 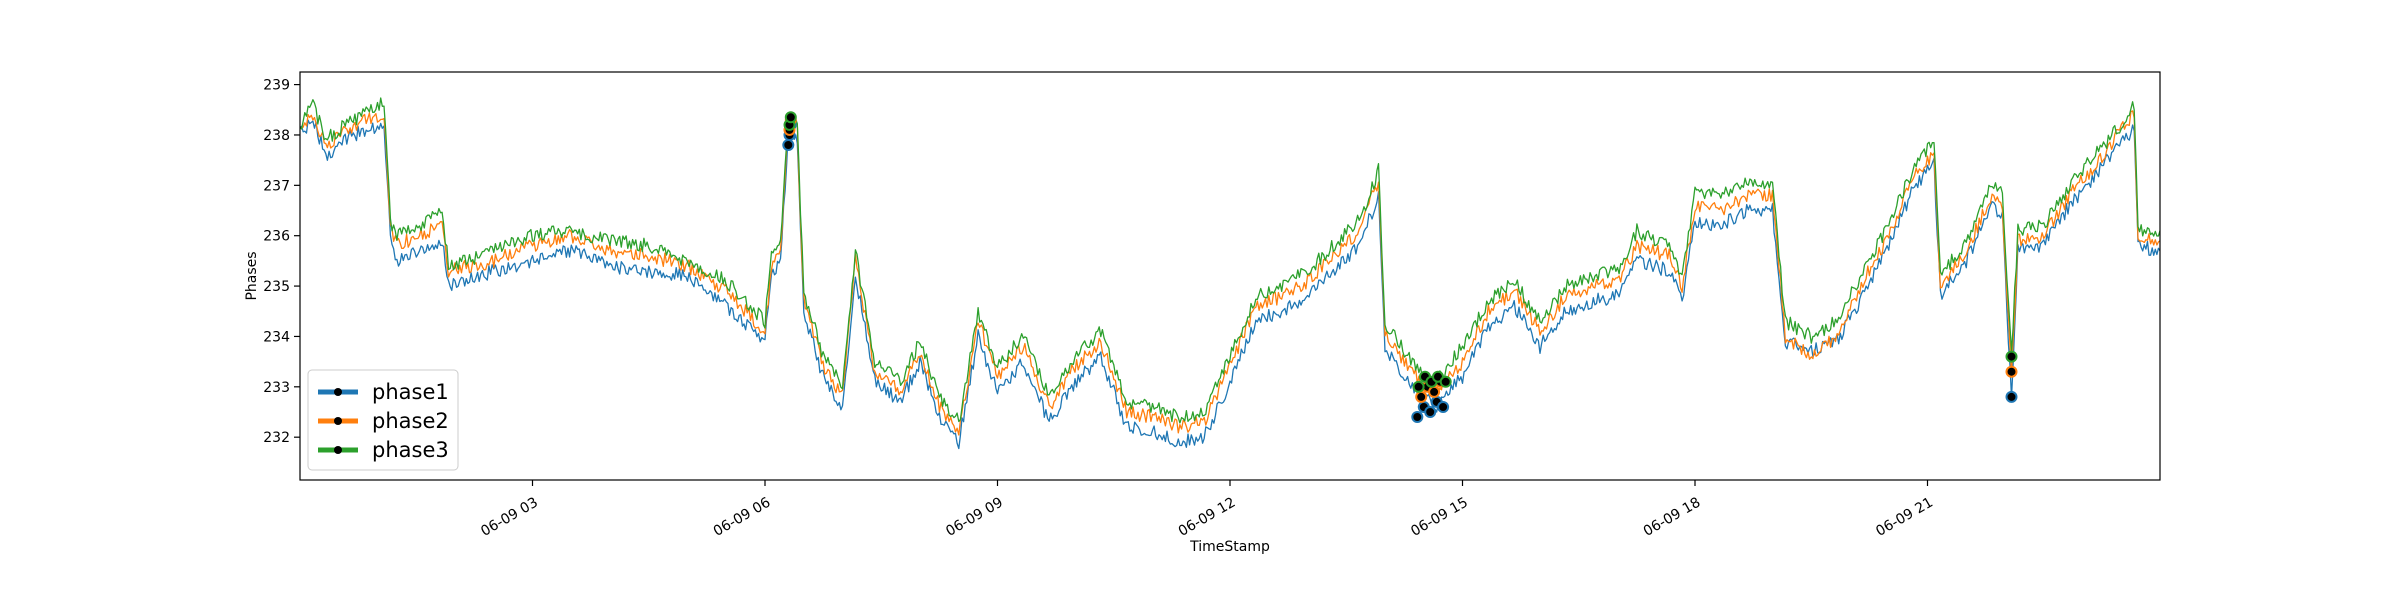 I want to click on legend: phase1 phase2 phase3, so click(x=383, y=420).